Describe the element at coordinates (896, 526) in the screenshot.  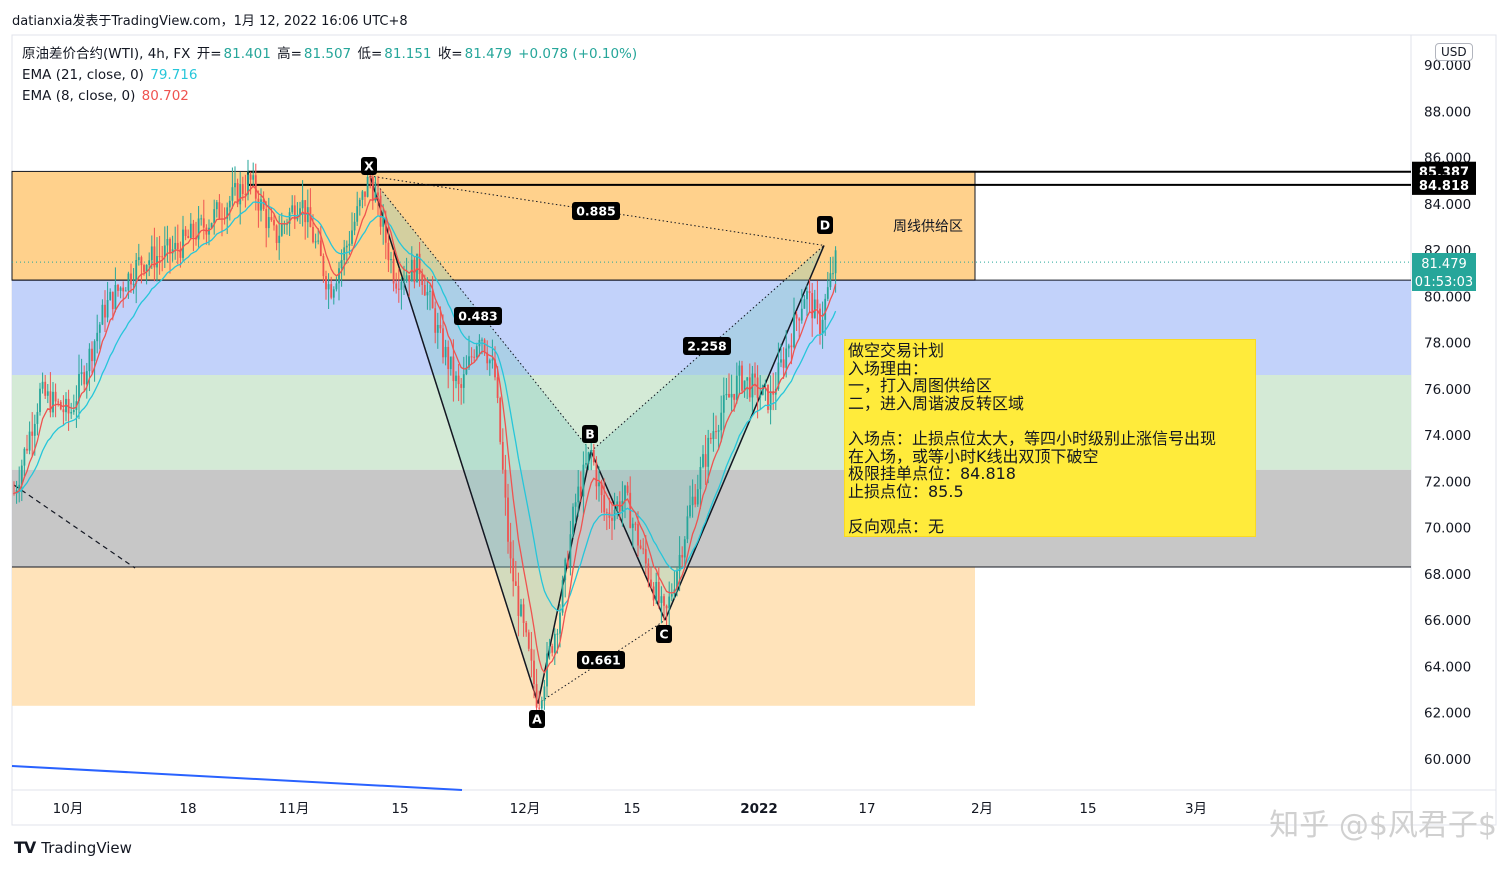
I see `plan-line: 反向观点：无` at that location.